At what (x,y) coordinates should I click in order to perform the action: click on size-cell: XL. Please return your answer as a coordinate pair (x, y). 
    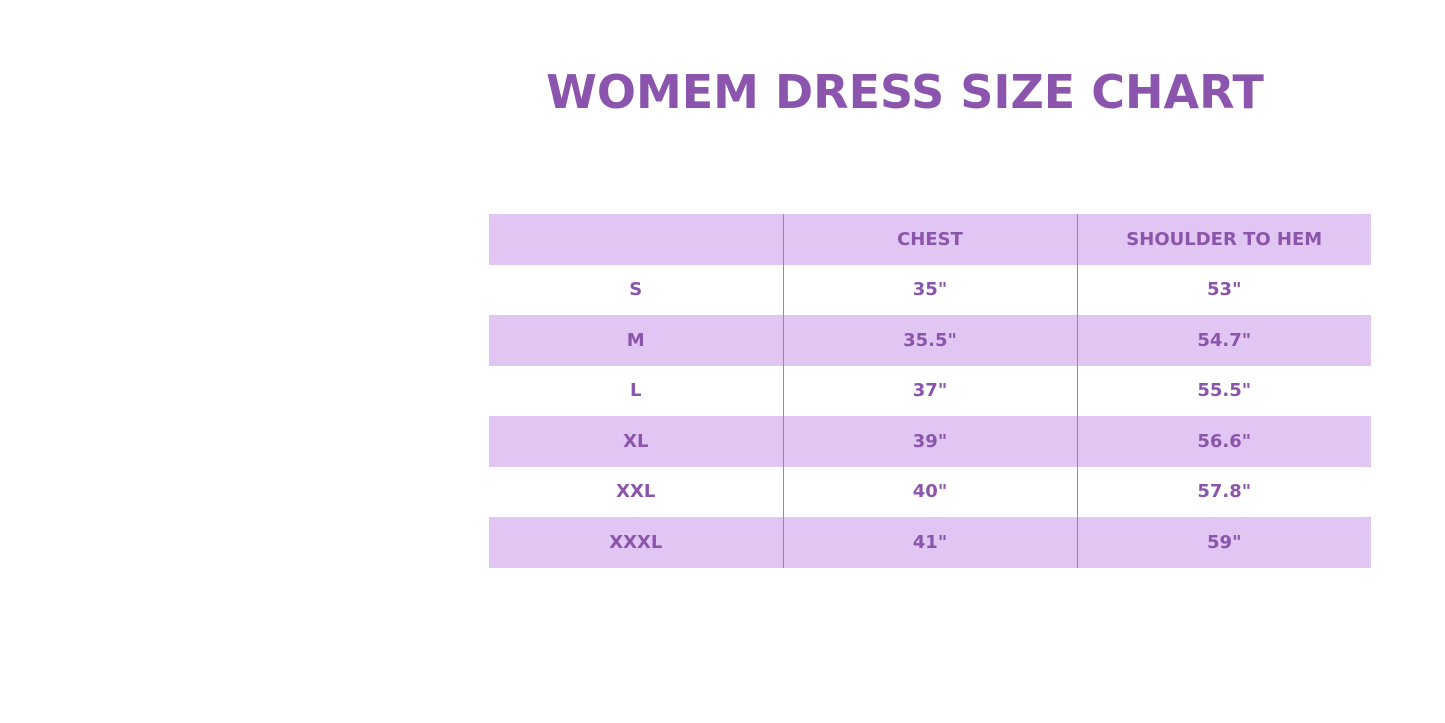
    Looking at the image, I should click on (636, 441).